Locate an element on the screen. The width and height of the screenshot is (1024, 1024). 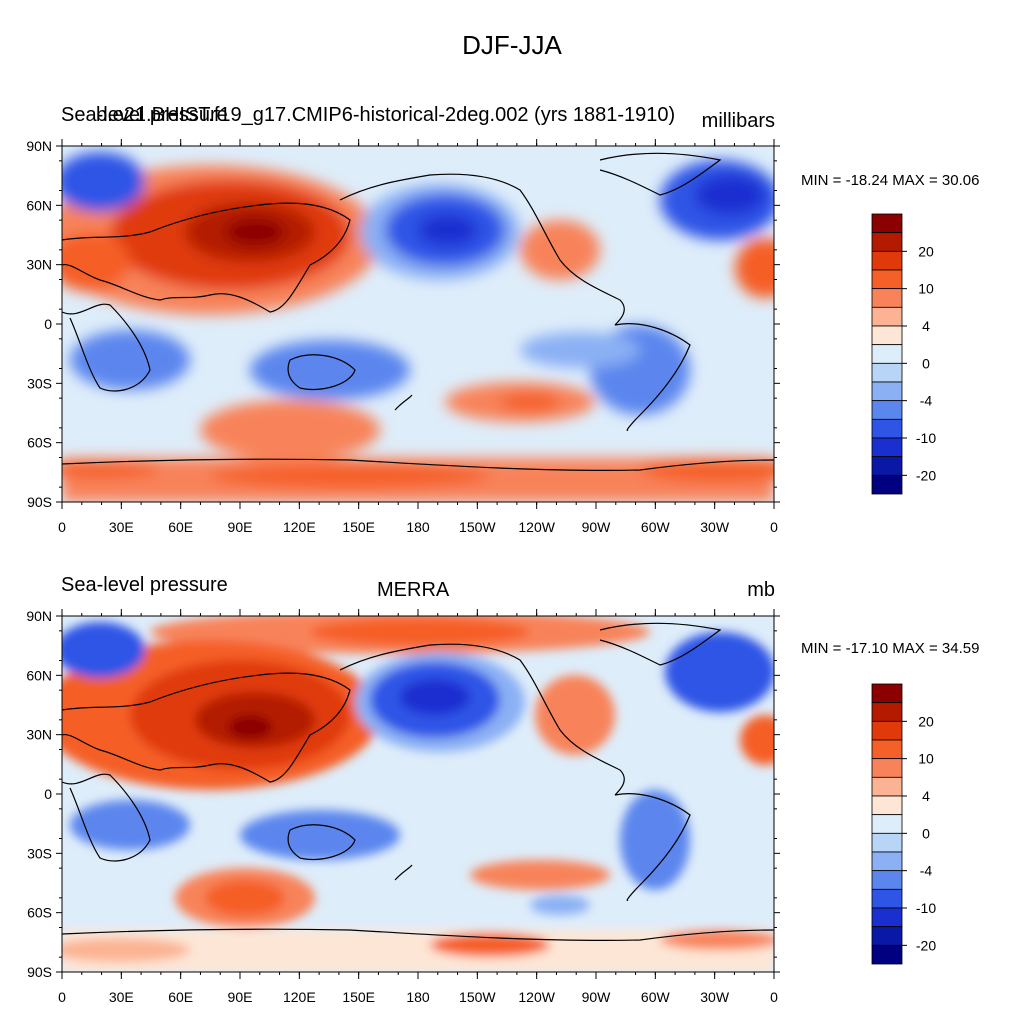
panel1-lat-label: 30N is located at coordinates (39, 265).